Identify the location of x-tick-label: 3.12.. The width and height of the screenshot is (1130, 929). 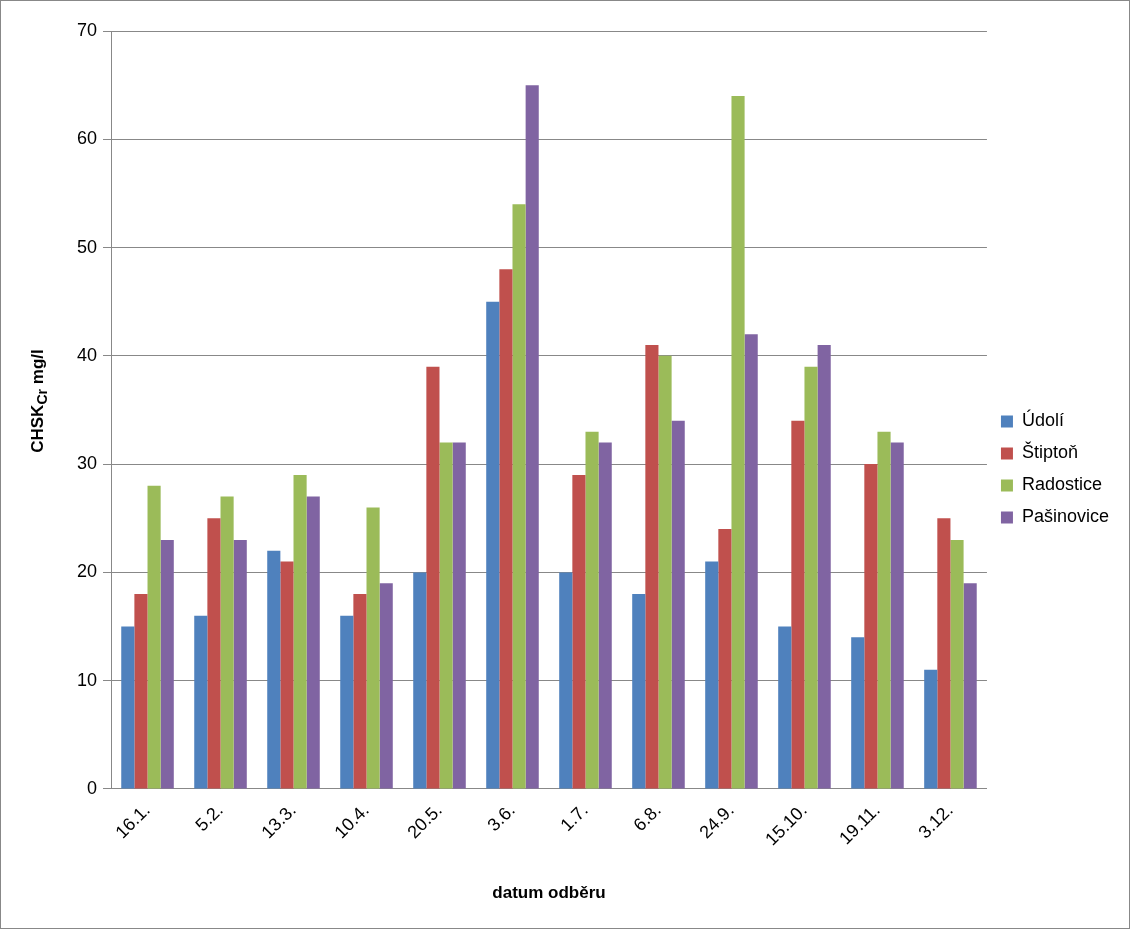
(935, 821).